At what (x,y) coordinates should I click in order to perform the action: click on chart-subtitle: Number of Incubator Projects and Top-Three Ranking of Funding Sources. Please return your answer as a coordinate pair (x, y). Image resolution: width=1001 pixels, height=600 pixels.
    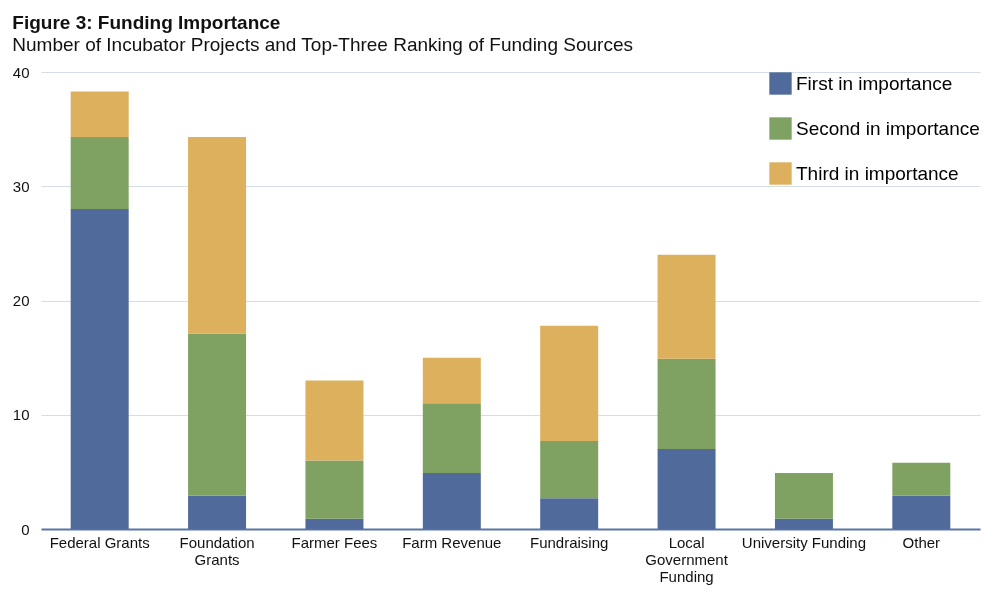
    Looking at the image, I should click on (322, 44).